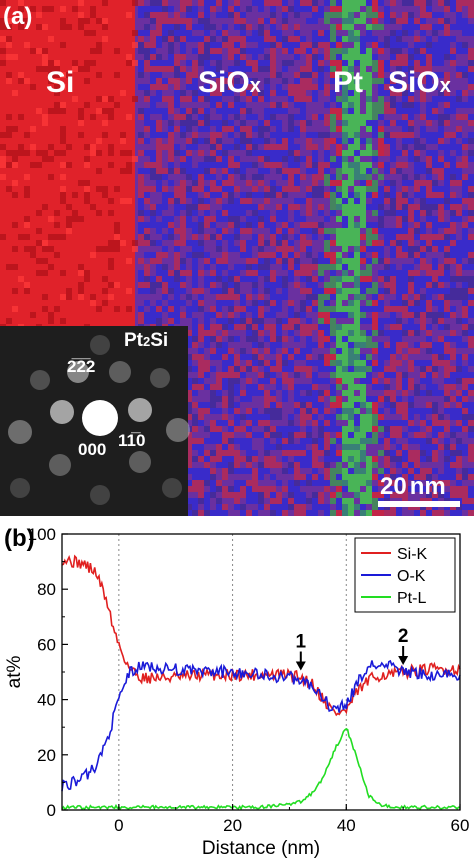 The image size is (474, 860). I want to click on y-axis-label: at%, so click(14, 672).